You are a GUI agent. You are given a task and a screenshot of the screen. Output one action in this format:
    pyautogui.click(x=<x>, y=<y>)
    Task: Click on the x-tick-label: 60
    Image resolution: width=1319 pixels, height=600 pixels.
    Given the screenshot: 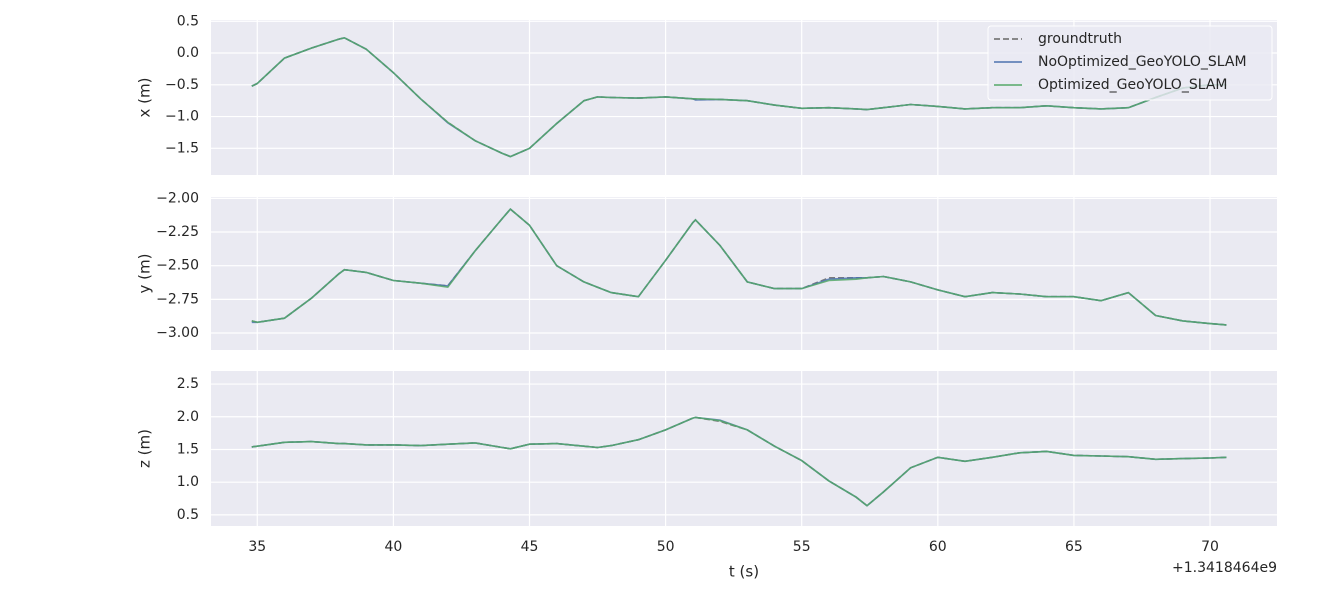 What is the action you would take?
    pyautogui.click(x=938, y=547)
    